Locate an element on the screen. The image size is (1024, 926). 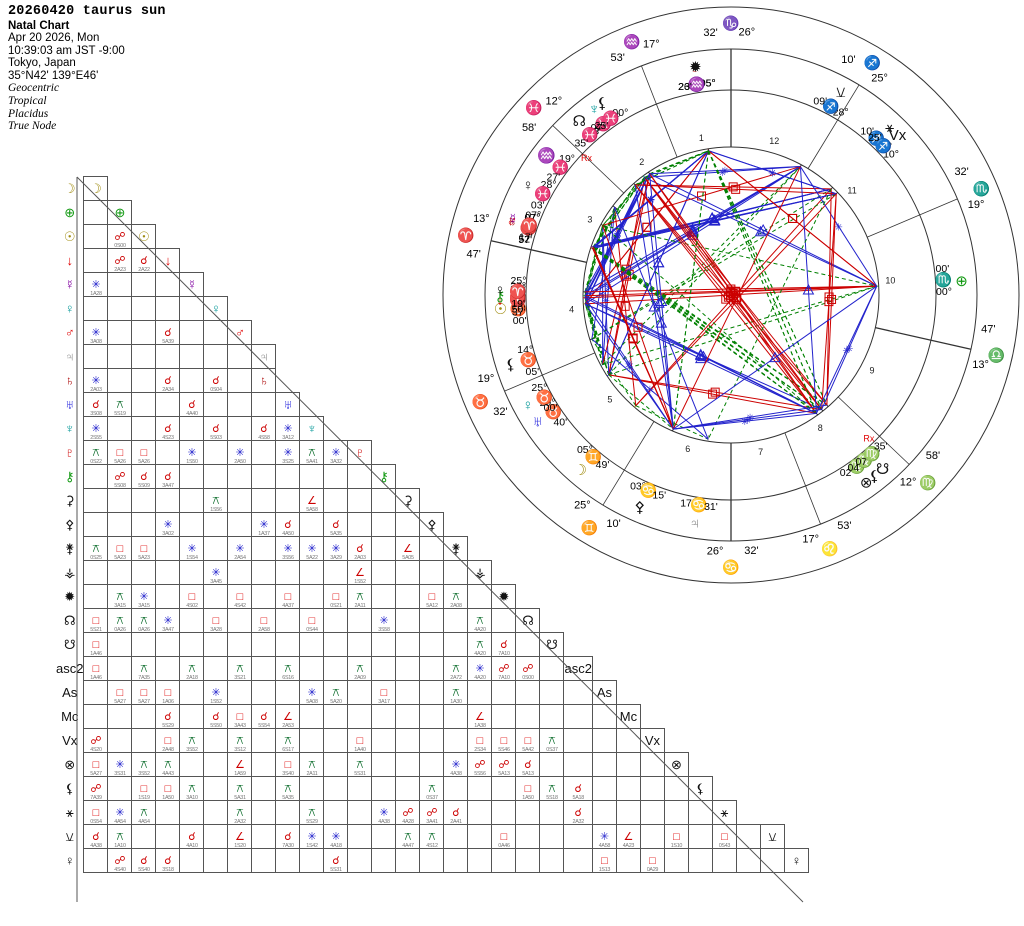
aspect-cell: □3A28 is located at coordinates (216, 621).